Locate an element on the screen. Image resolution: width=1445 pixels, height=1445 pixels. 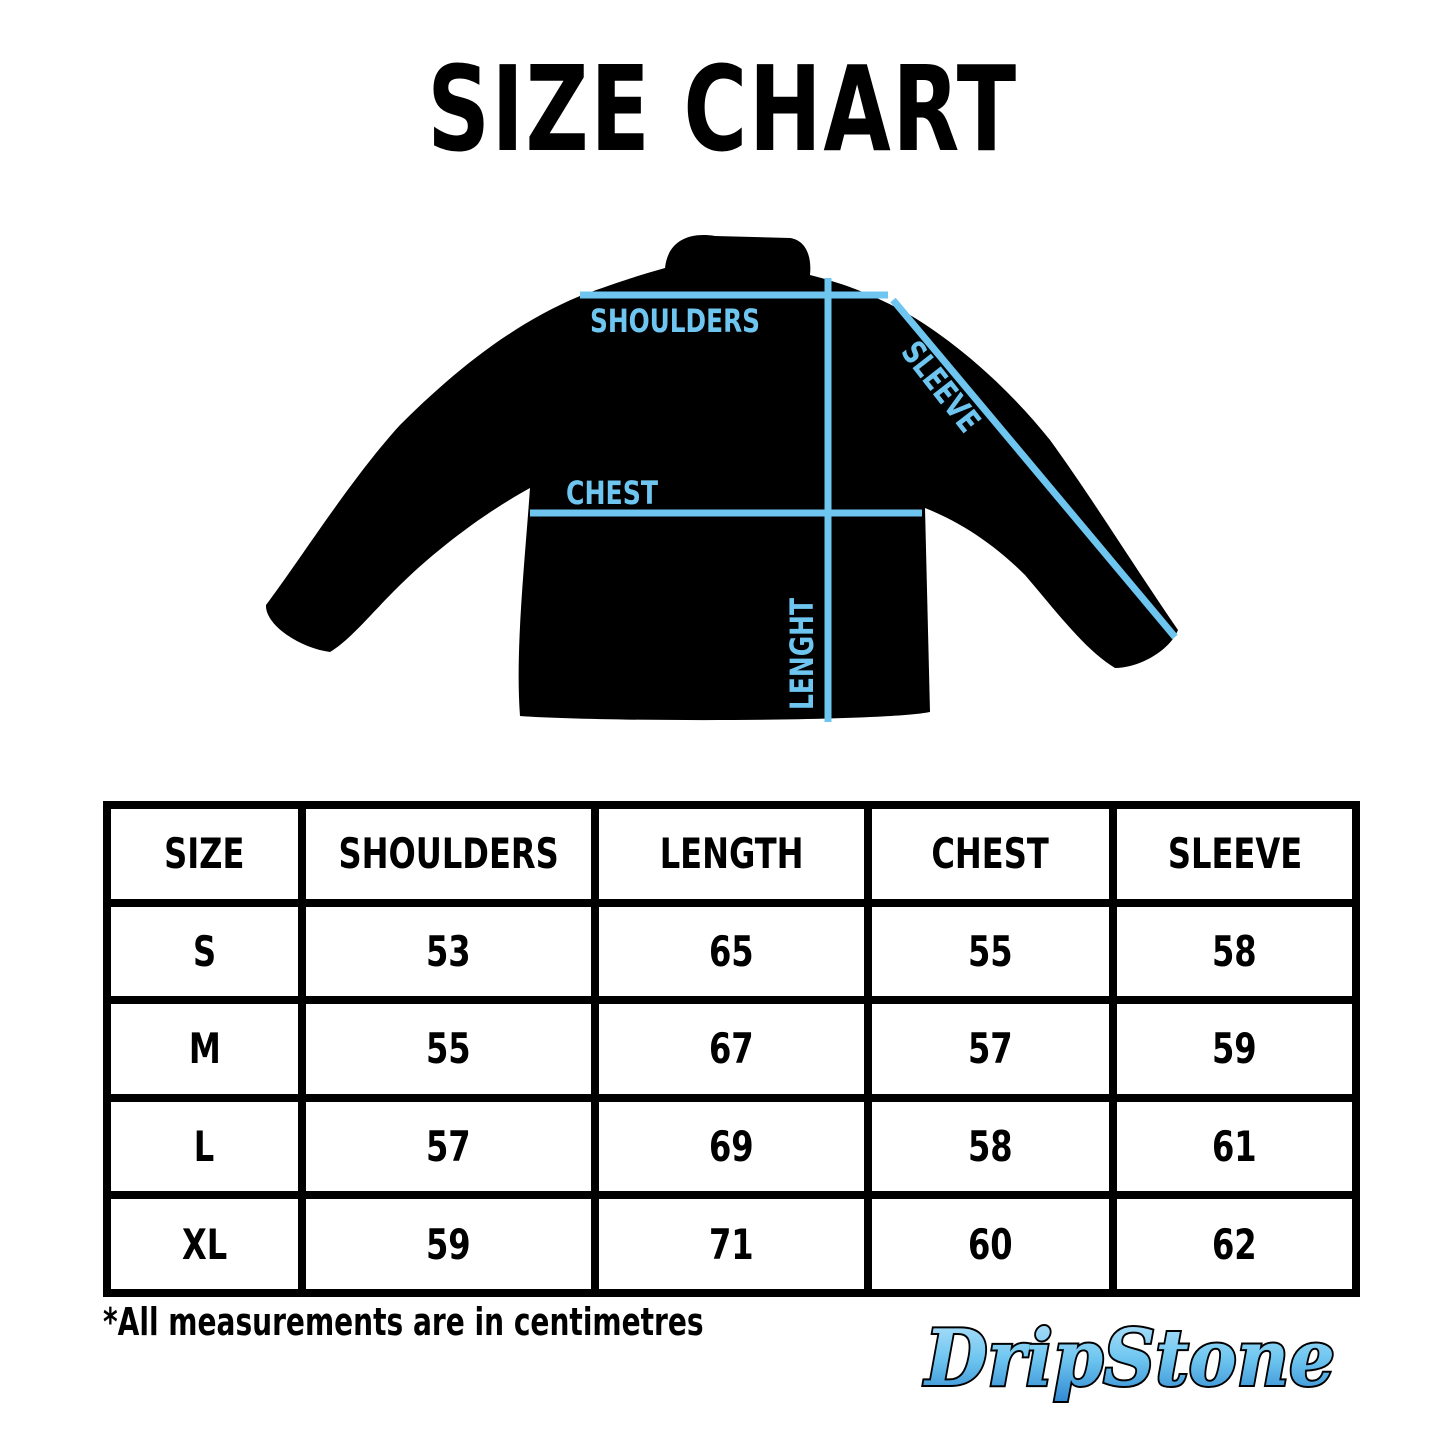
cell: 62 is located at coordinates (1234, 1244).